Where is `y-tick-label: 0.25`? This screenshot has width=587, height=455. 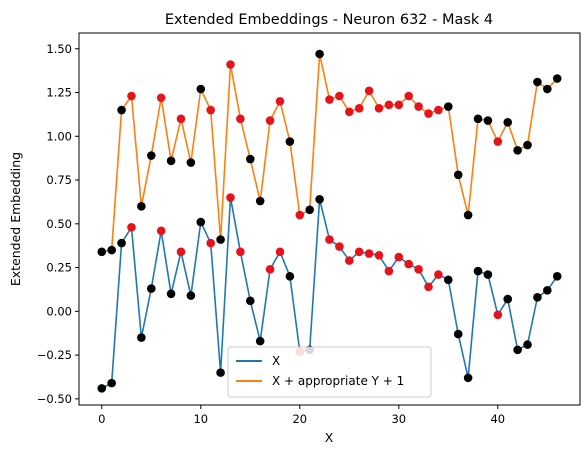 y-tick-label: 0.25 is located at coordinates (59, 268).